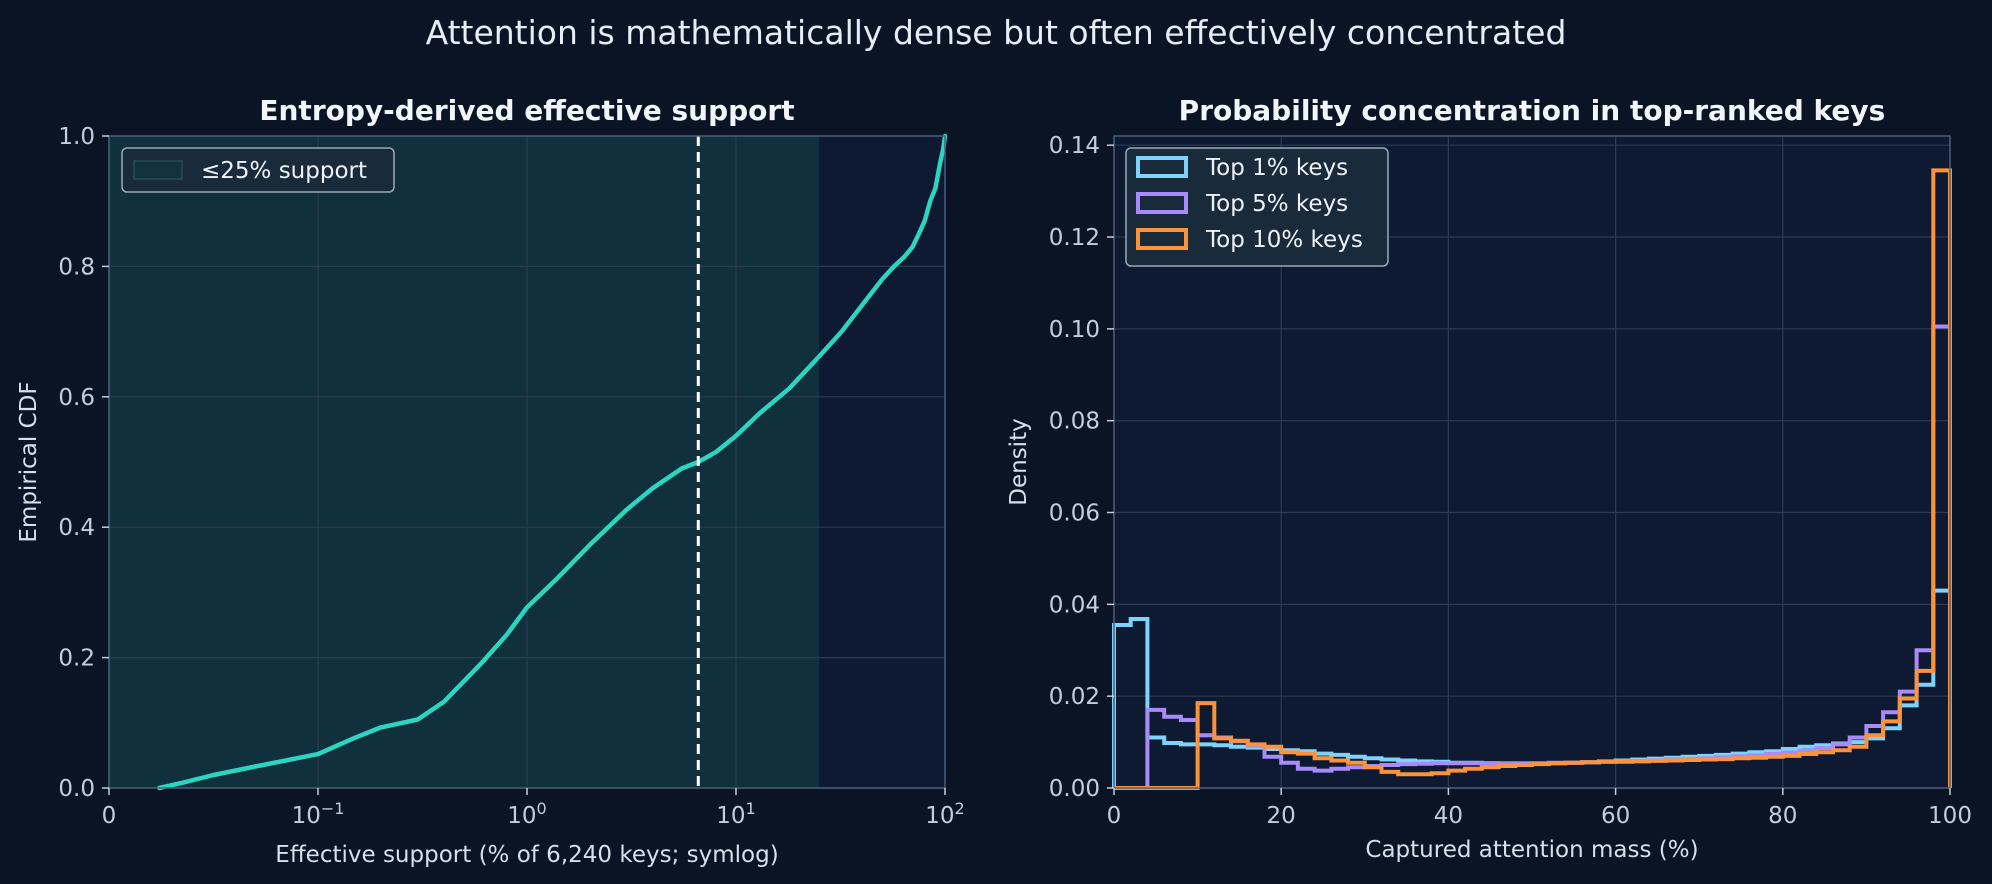  Describe the element at coordinates (526, 814) in the screenshot. I see `cdf-xtick-label-2: 10⁰` at that location.